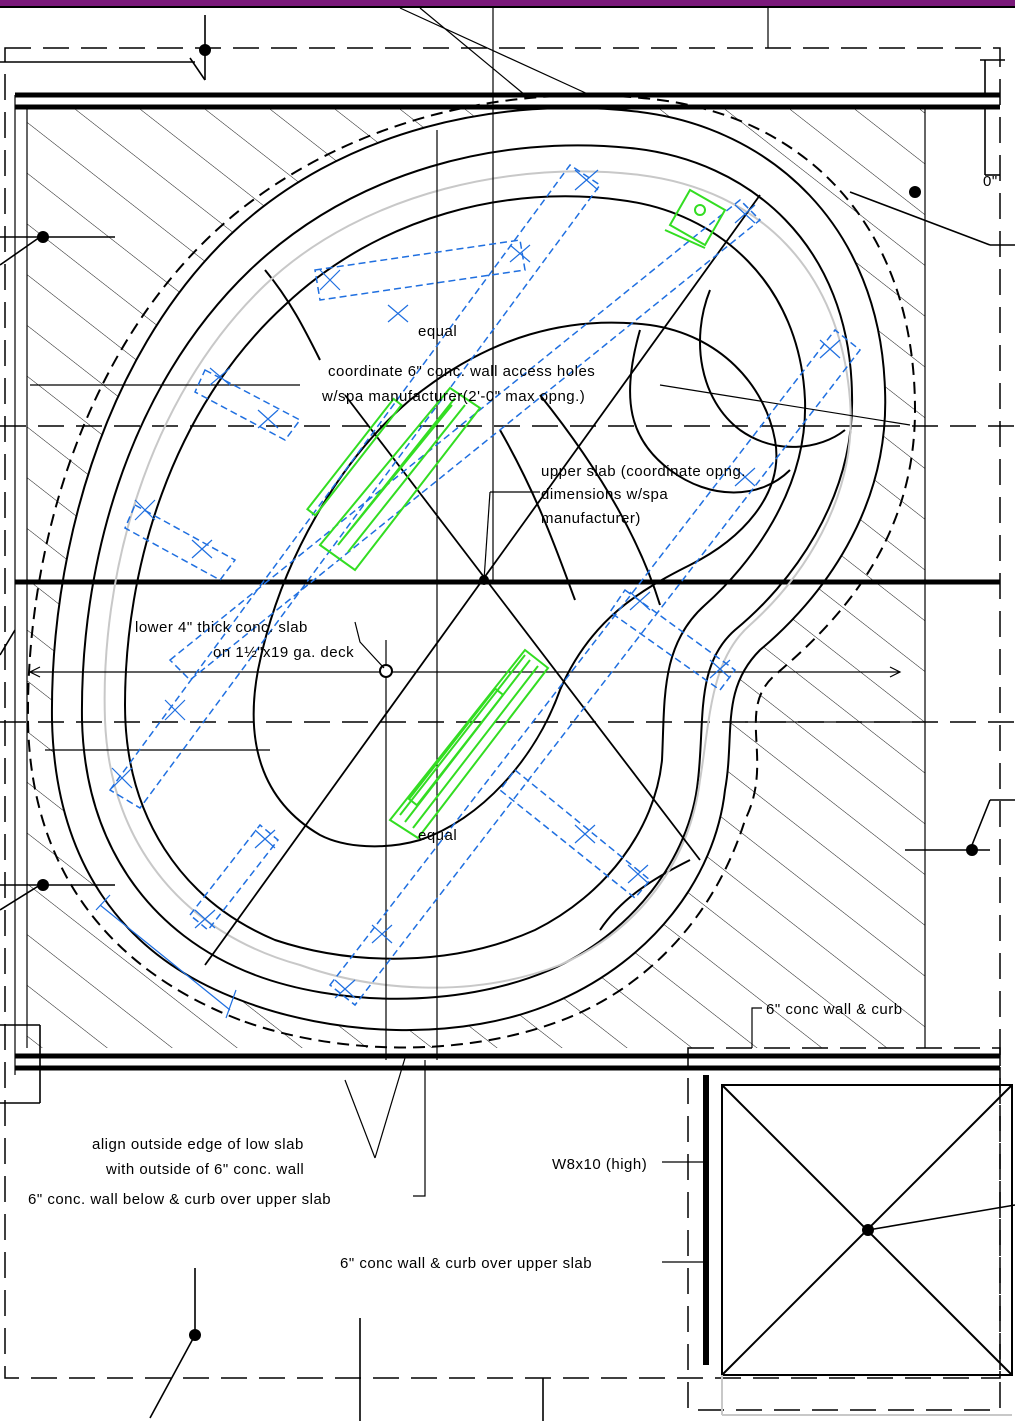 This screenshot has width=1015, height=1421. Describe the element at coordinates (437, 835) in the screenshot. I see `label-equal-bottom: equal` at that location.